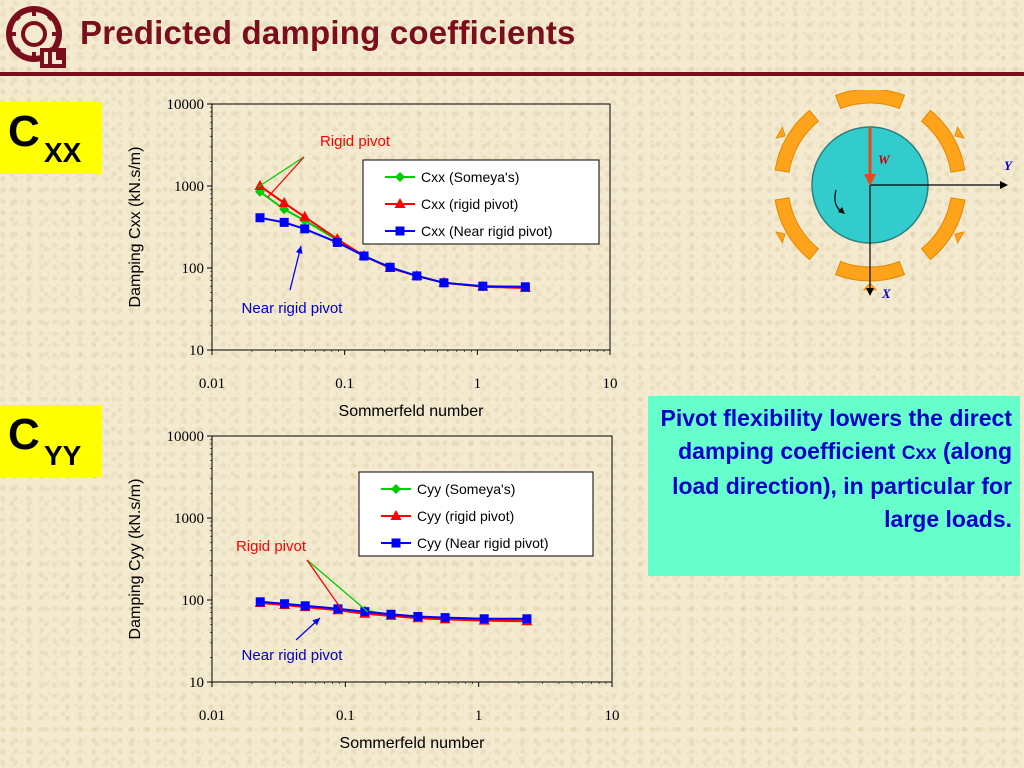 Image resolution: width=1024 pixels, height=768 pixels. I want to click on cxx-label-main: C, so click(24, 131).